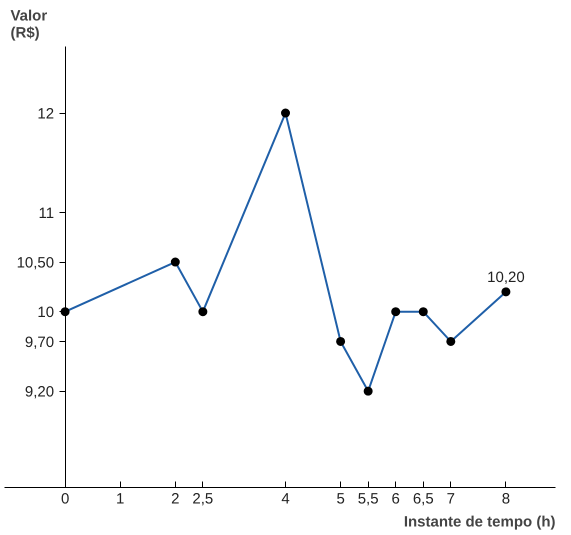 The height and width of the screenshot is (535, 571). Describe the element at coordinates (506, 499) in the screenshot. I see `x-tick-label: 8` at that location.